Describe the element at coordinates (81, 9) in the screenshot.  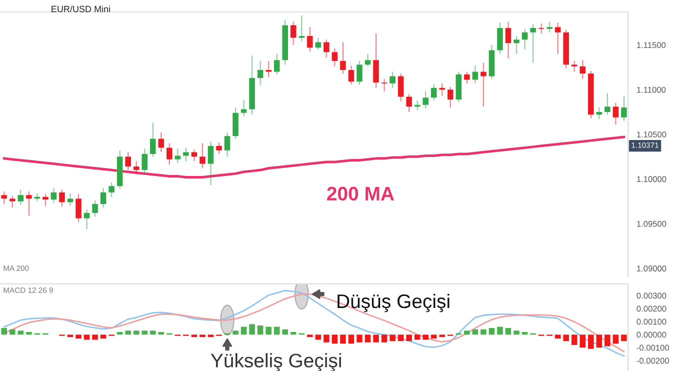
I see `chart-title: EUR/USD Mini` at that location.